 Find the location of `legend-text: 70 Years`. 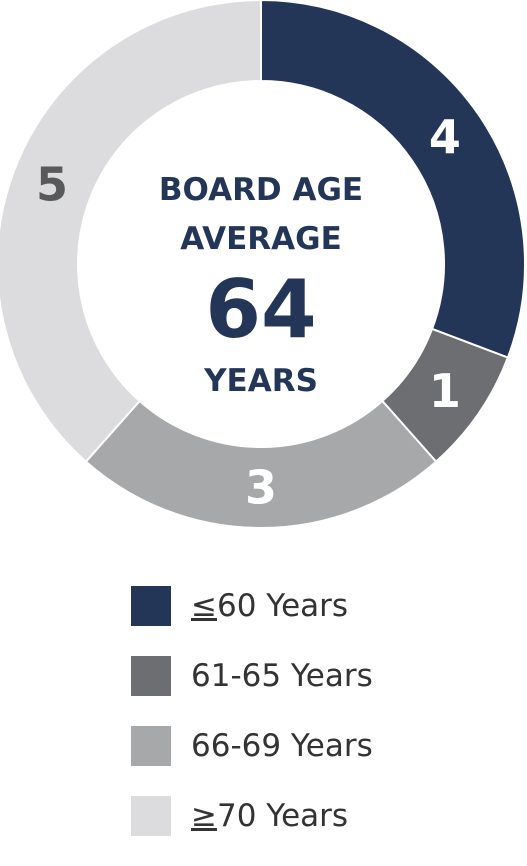

legend-text: 70 Years is located at coordinates (282, 816).